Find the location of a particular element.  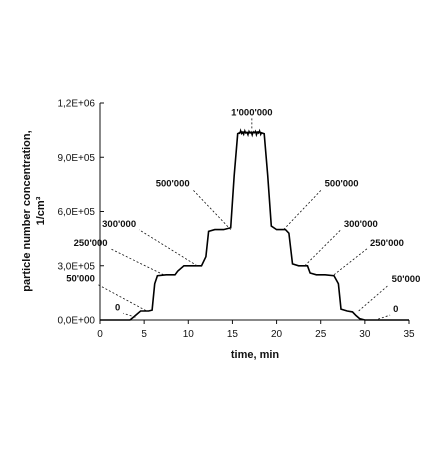

x-axis-title: time, min is located at coordinates (255, 355).